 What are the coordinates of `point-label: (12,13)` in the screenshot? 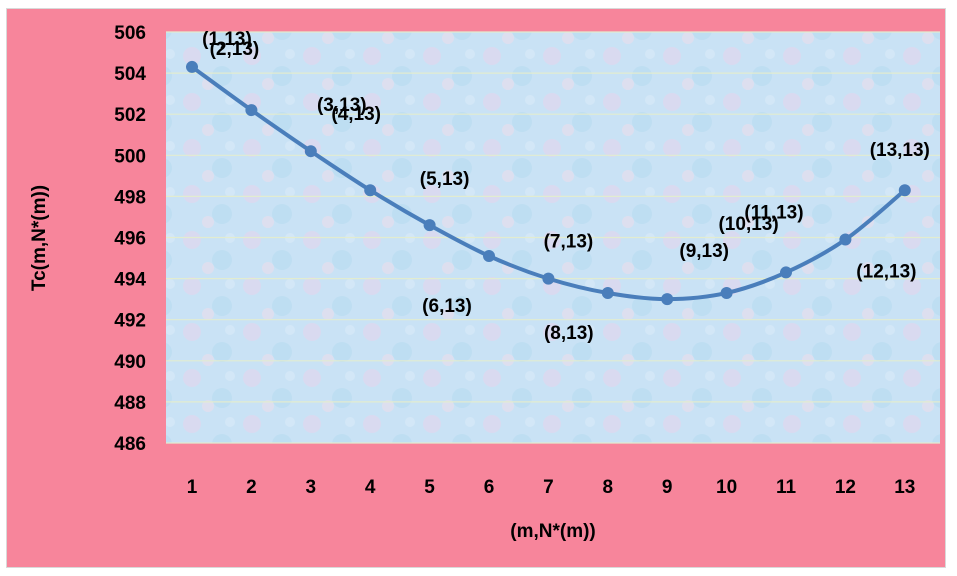 It's located at (886, 272).